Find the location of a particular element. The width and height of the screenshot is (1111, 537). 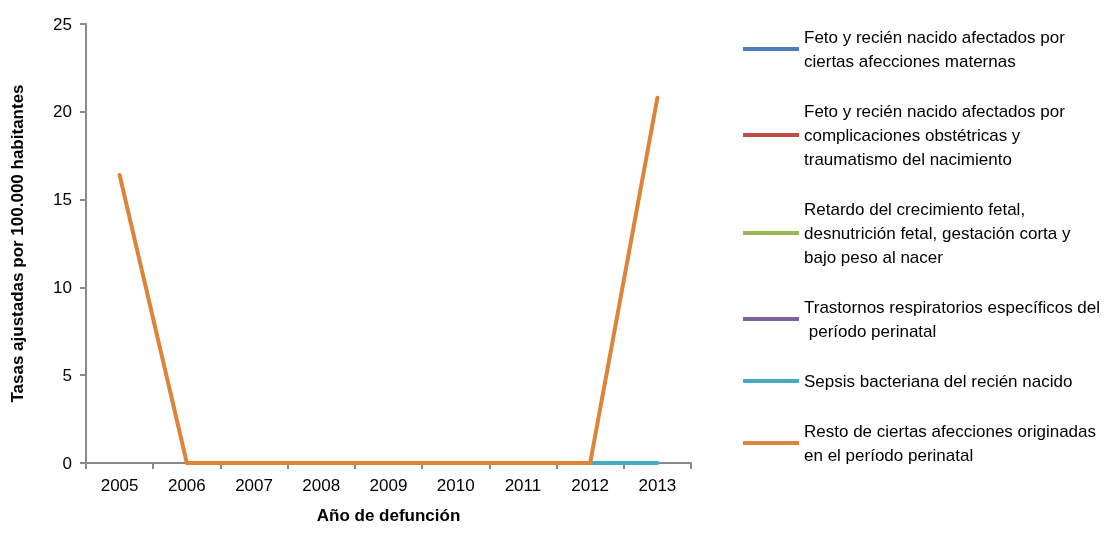

legend-label: Retardo del crecimiento fetal, desnutrición fetal, gestación corta y bajo peso al nacer is located at coordinates (940, 233).